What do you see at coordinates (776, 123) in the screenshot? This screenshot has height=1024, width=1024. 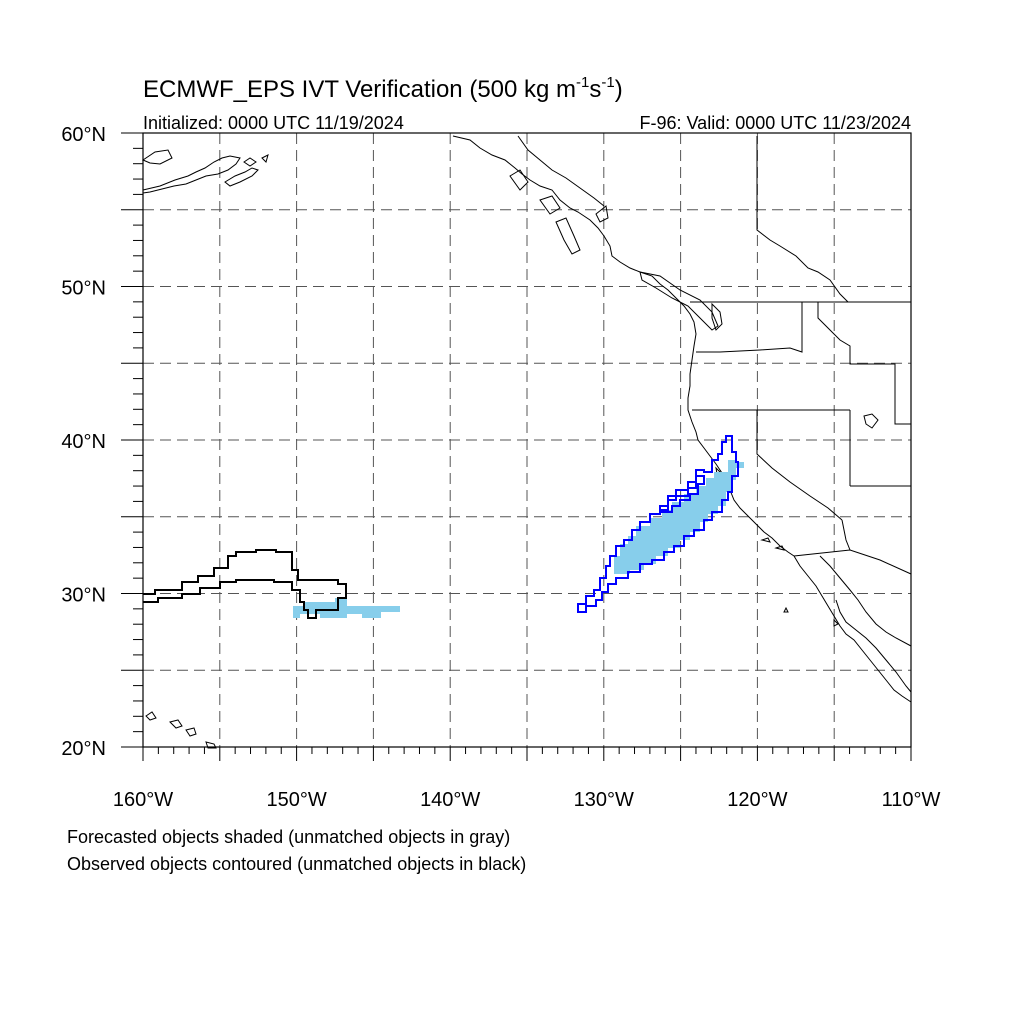 I see `valid-time-label: F-96: Valid: 0000 UTC 11/23/2024` at bounding box center [776, 123].